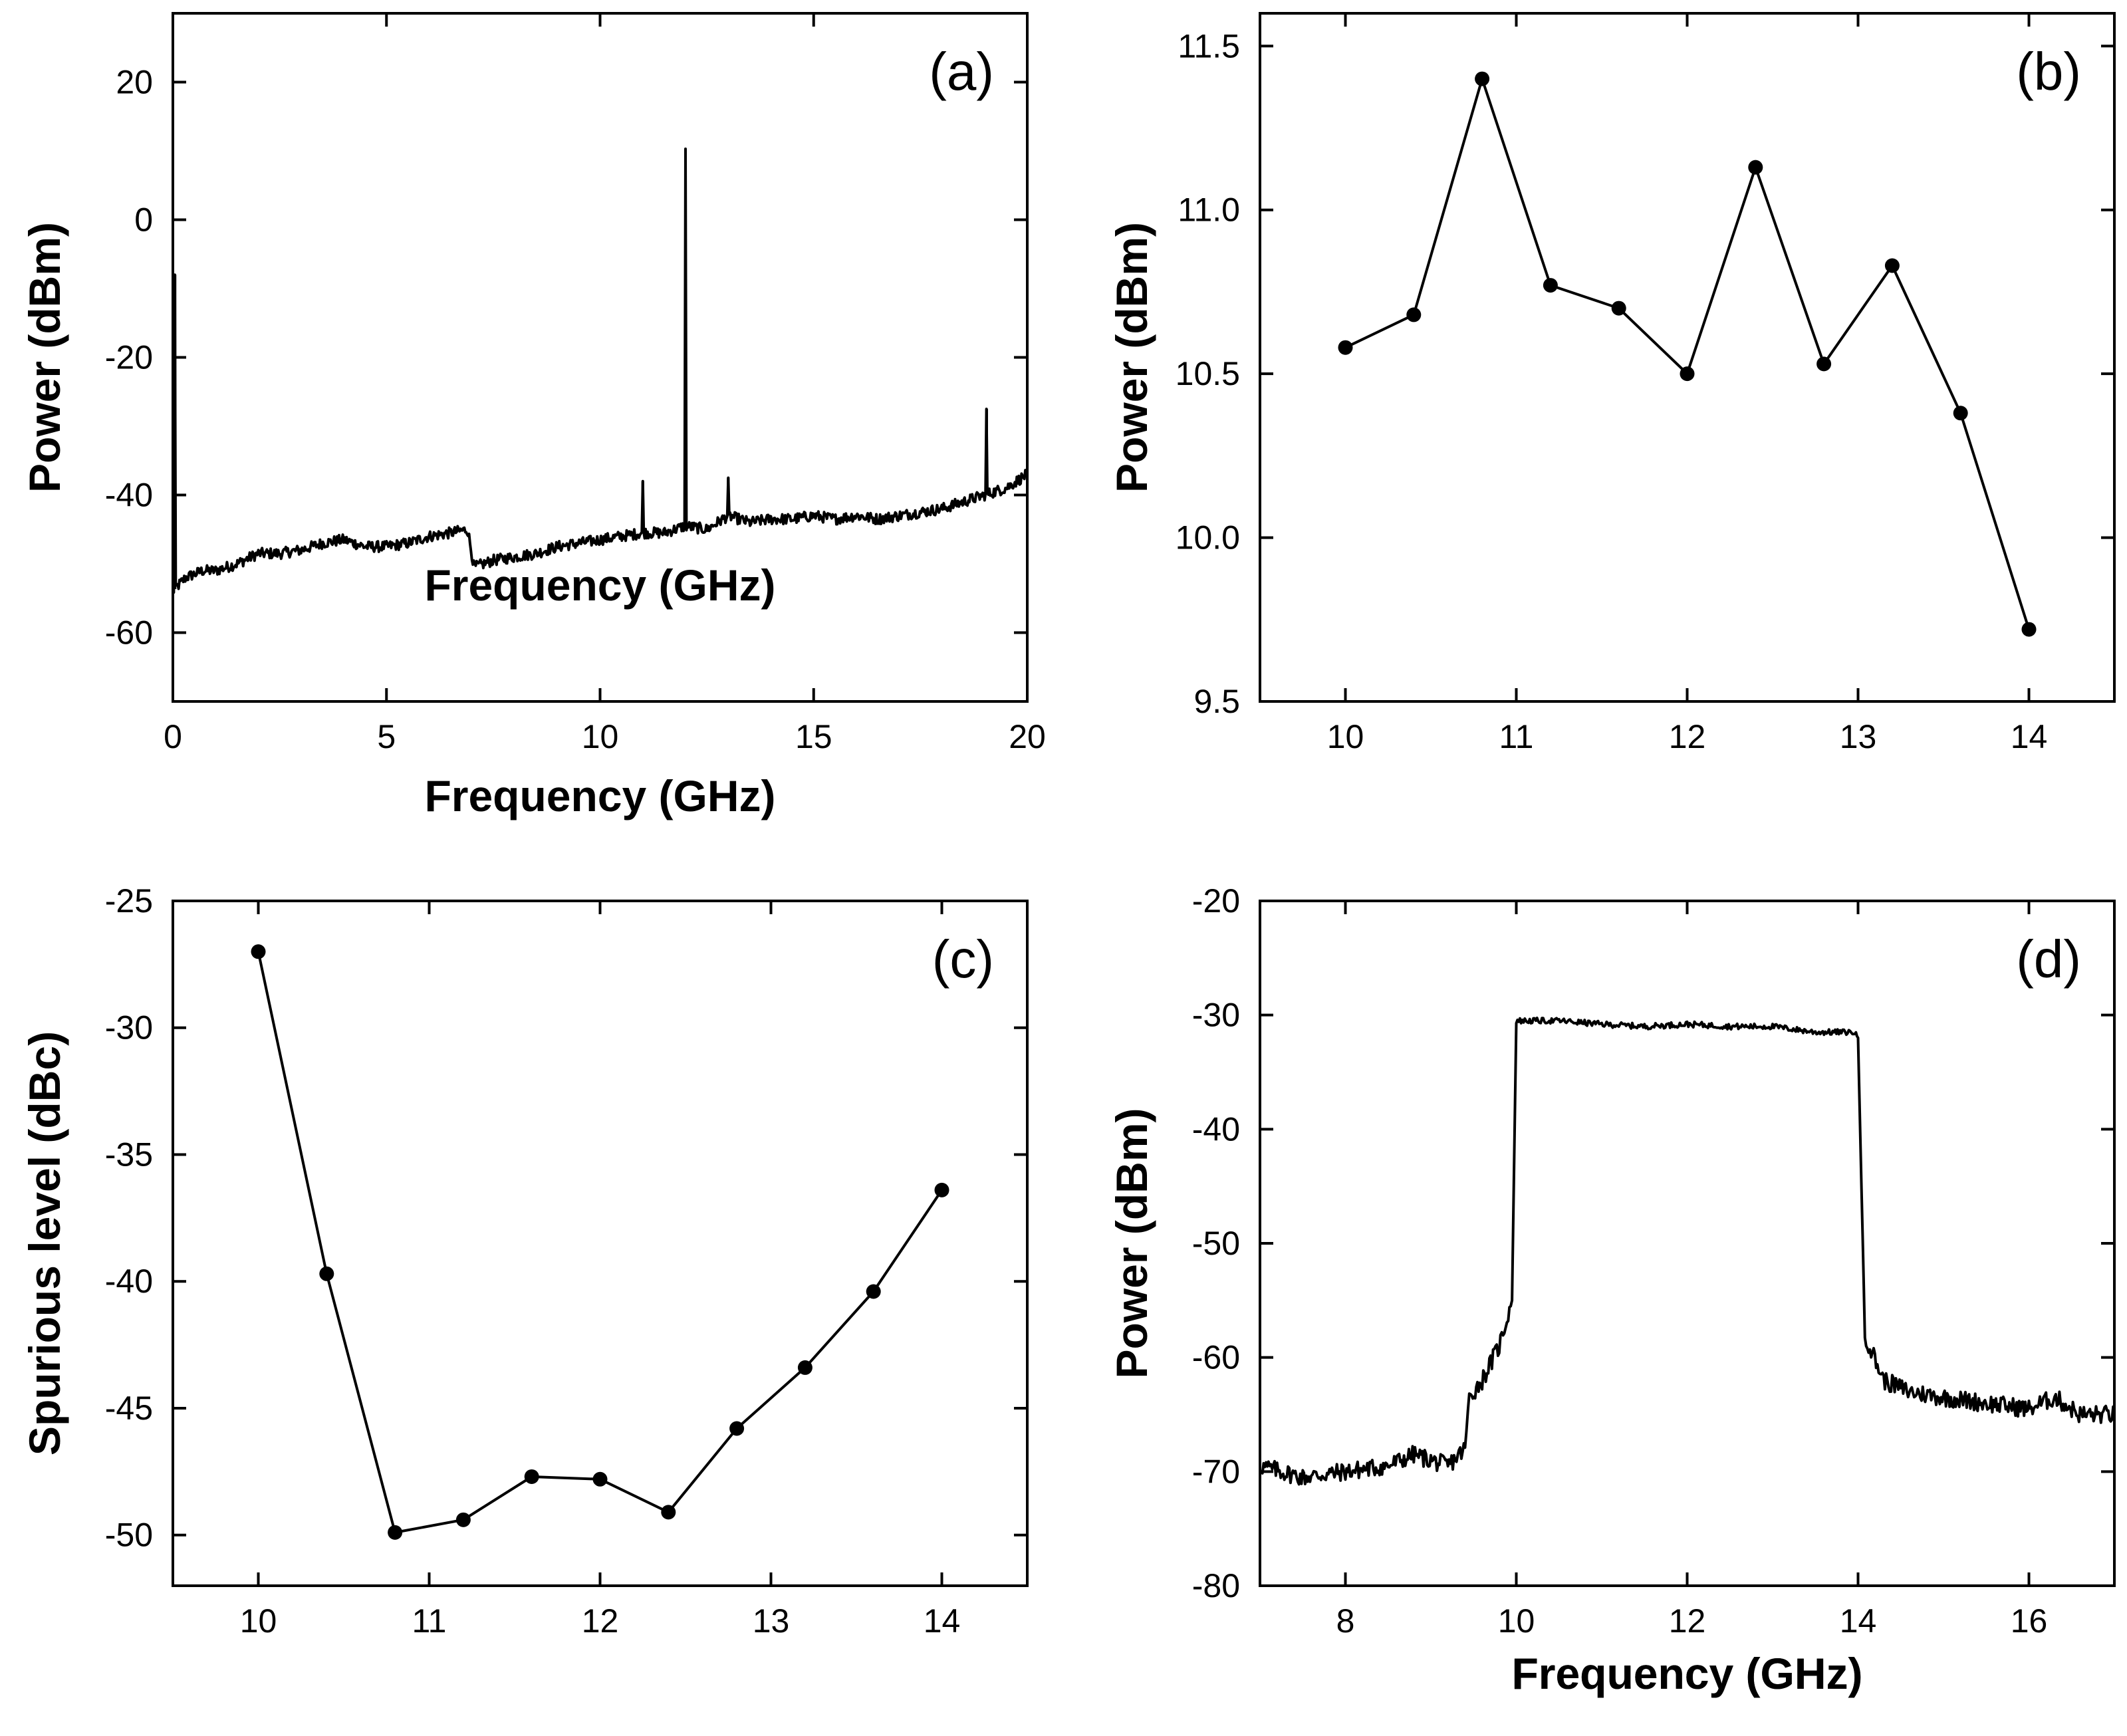  Describe the element at coordinates (1209, 210) in the screenshot. I see `y-tick-label: 11.0` at that location.